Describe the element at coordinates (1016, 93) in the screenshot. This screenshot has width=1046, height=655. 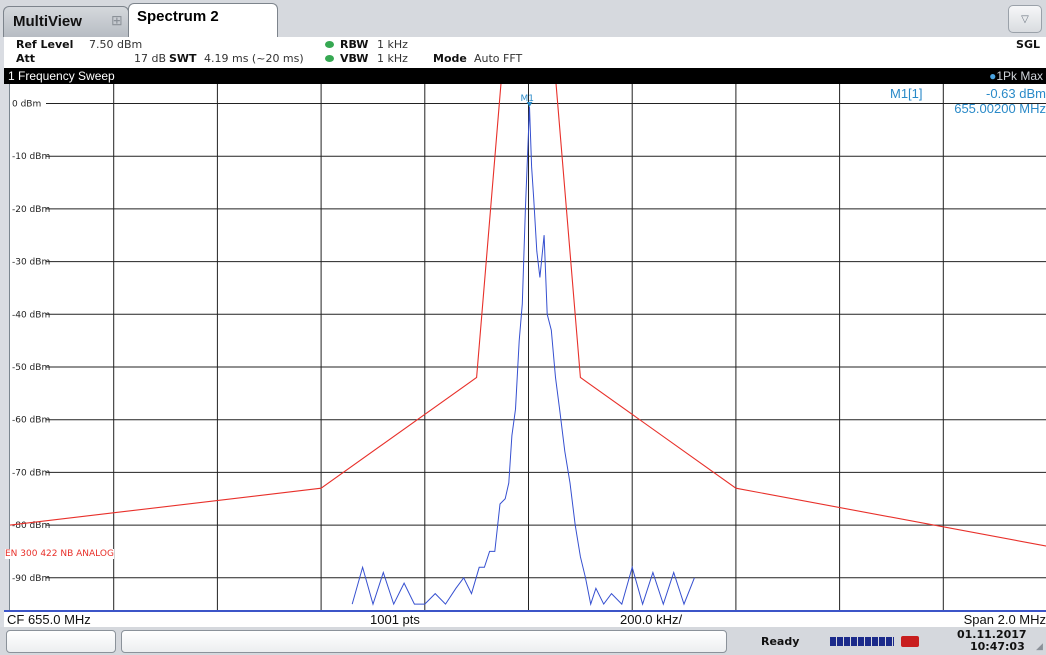
I see `marker-level: -0.63 dBm` at that location.